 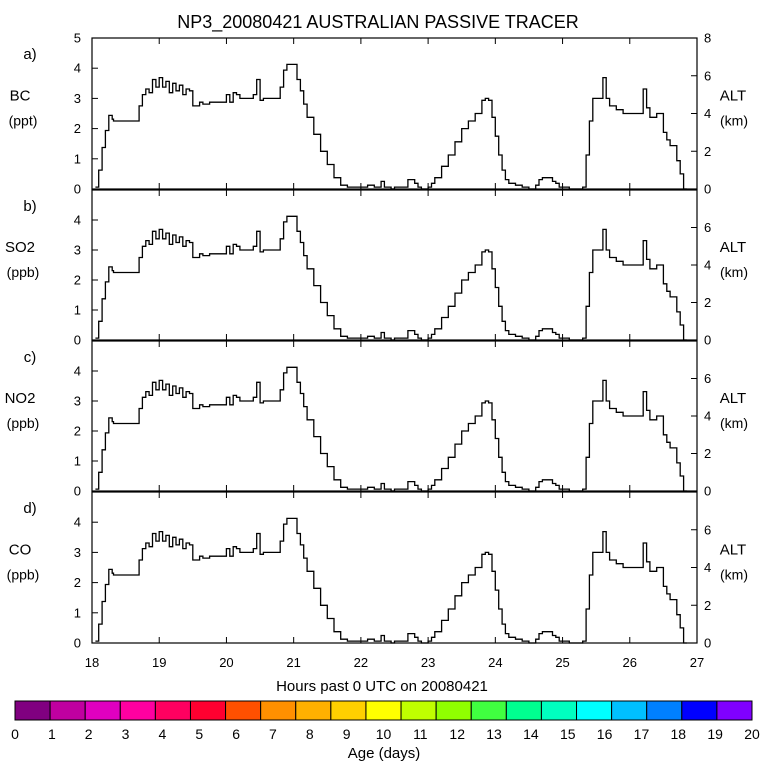 What do you see at coordinates (15, 734) in the screenshot?
I see `colorbar-tick-label: 0` at bounding box center [15, 734].